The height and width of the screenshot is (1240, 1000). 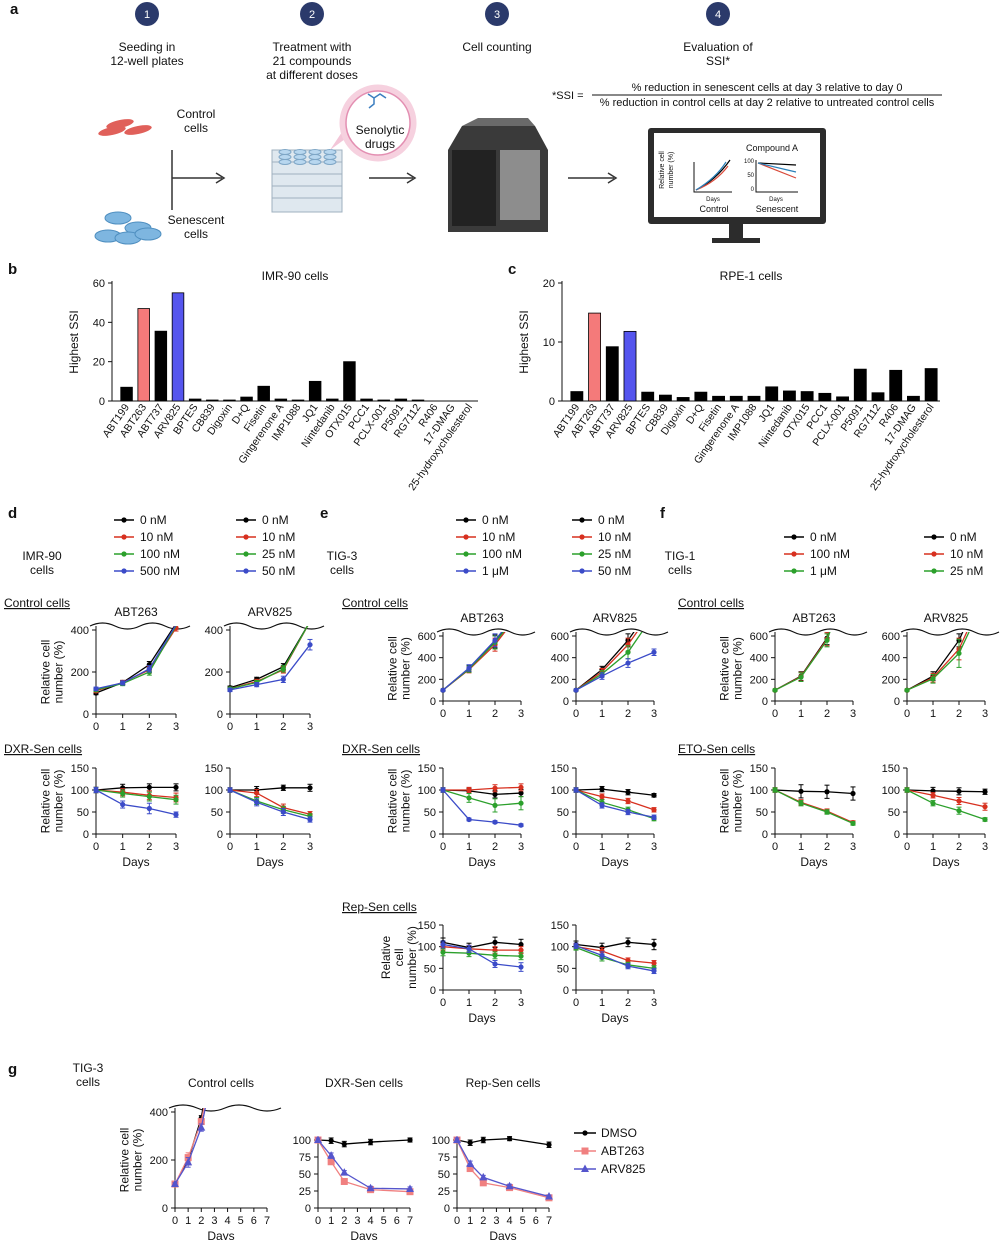 I want to click on plot-title: Control cells, so click(x=221, y=1083).